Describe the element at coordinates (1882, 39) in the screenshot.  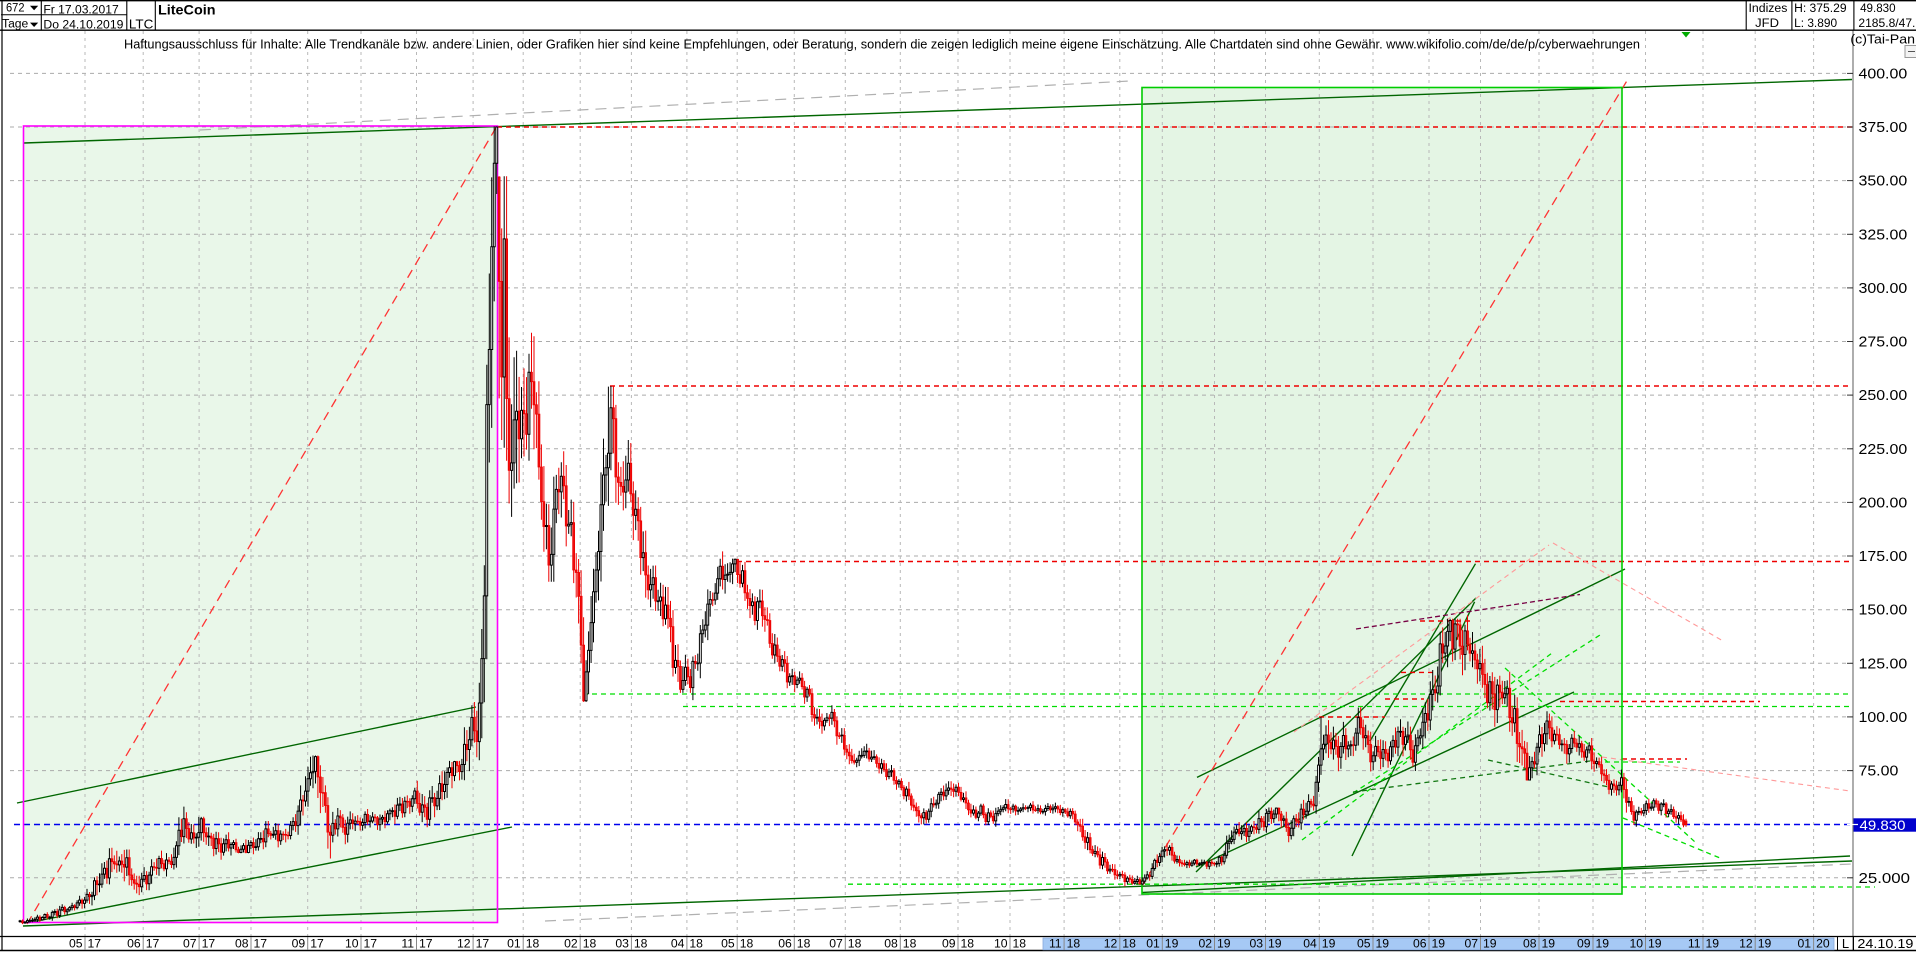
I see `svg-text: (c)Tai-Pan` at that location.